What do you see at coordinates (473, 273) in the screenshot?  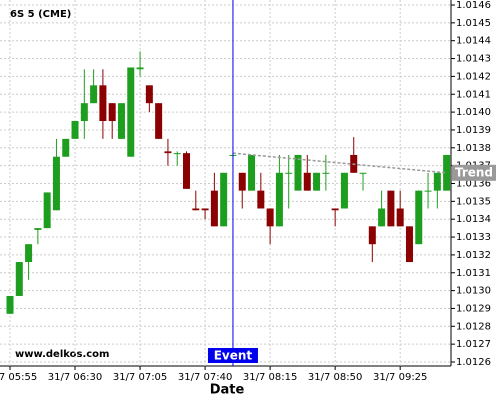 I see `y-tick-label: 1.0131` at bounding box center [473, 273].